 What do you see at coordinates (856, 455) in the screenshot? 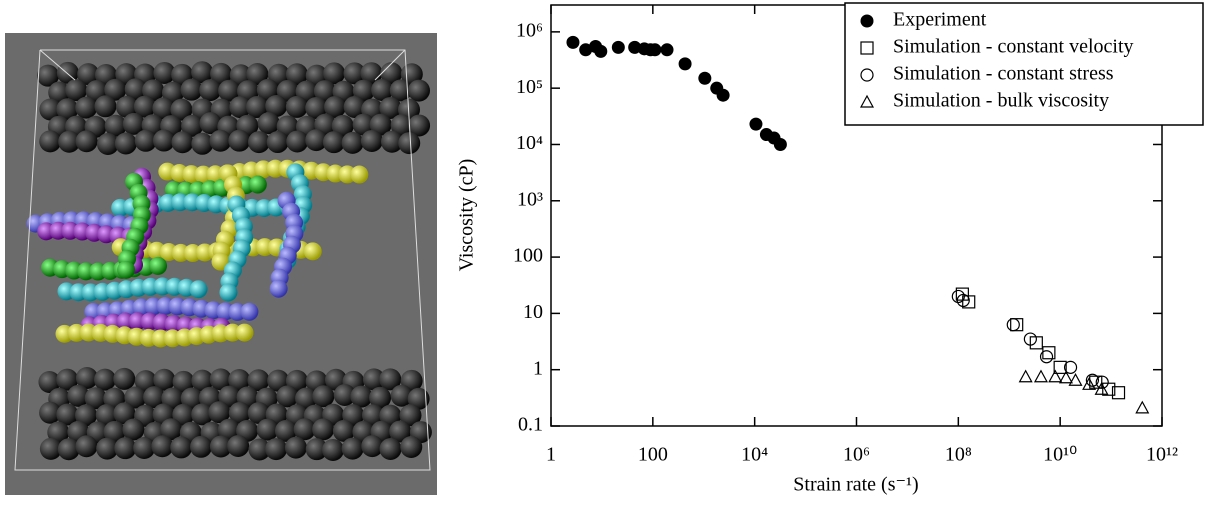
I see `x-tick-label: 10⁶` at bounding box center [856, 455].